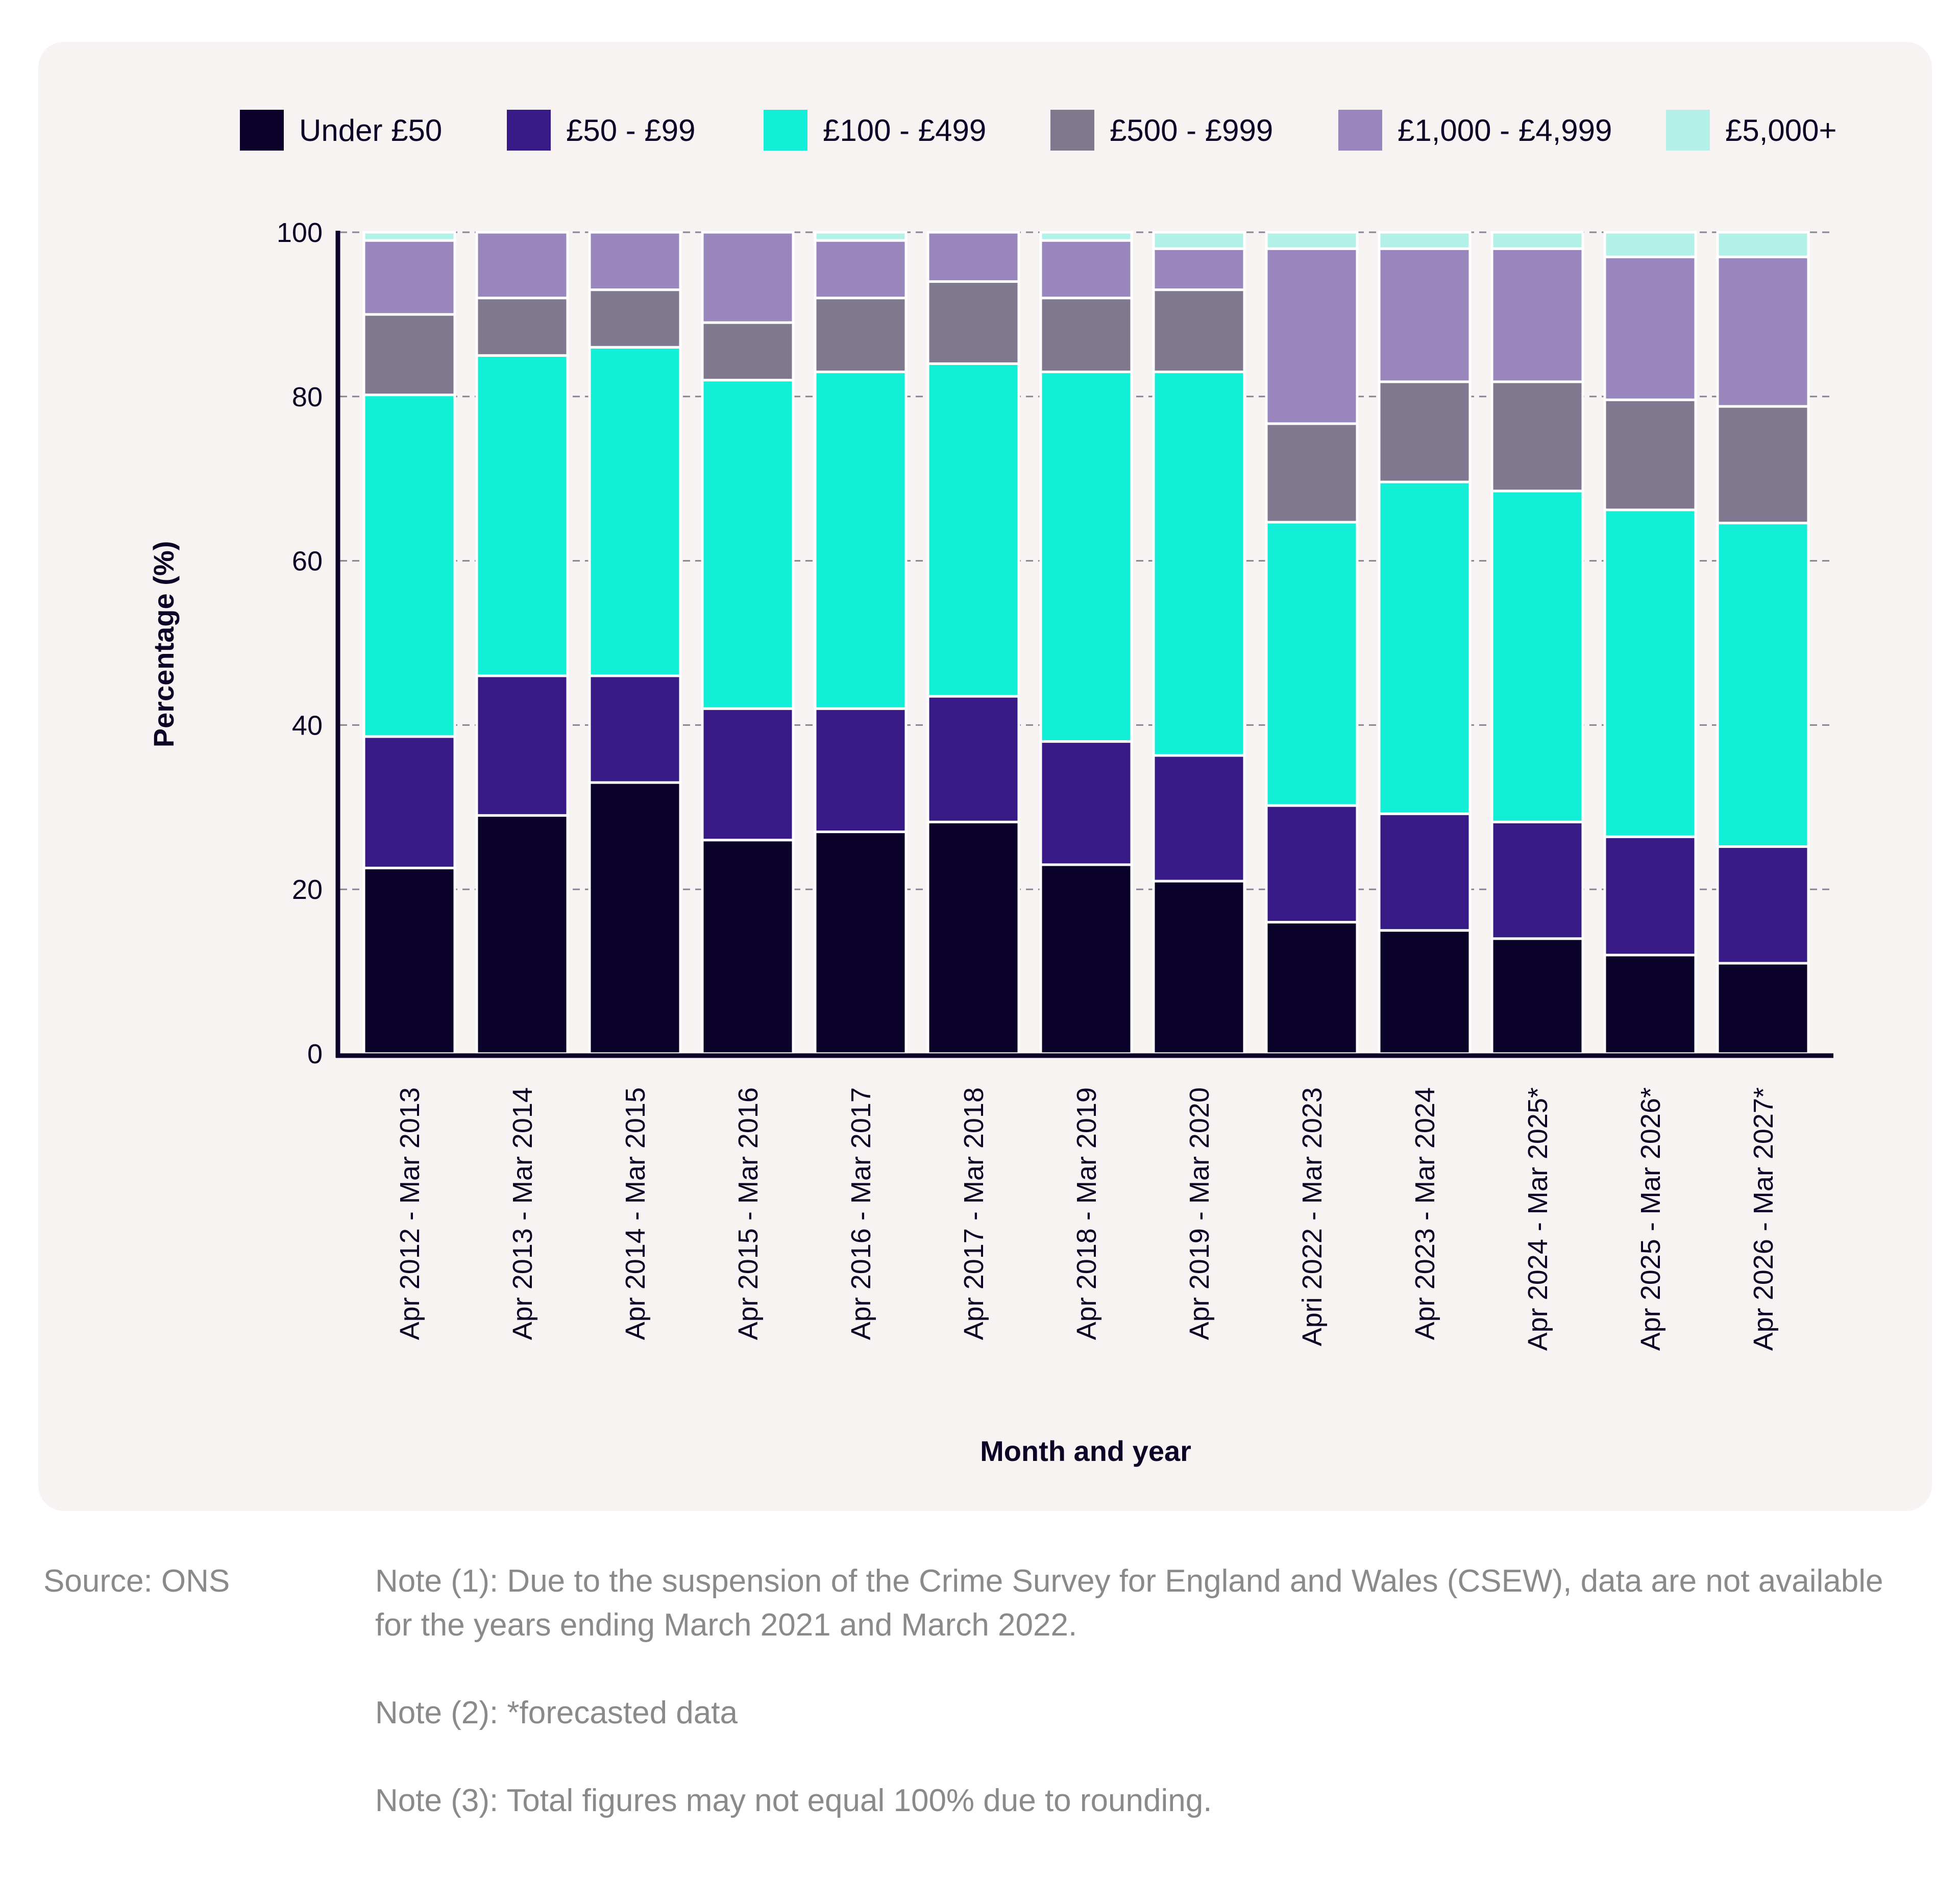 The height and width of the screenshot is (1879, 1960). I want to click on legend-item-50-99: £50 - £99, so click(601, 130).